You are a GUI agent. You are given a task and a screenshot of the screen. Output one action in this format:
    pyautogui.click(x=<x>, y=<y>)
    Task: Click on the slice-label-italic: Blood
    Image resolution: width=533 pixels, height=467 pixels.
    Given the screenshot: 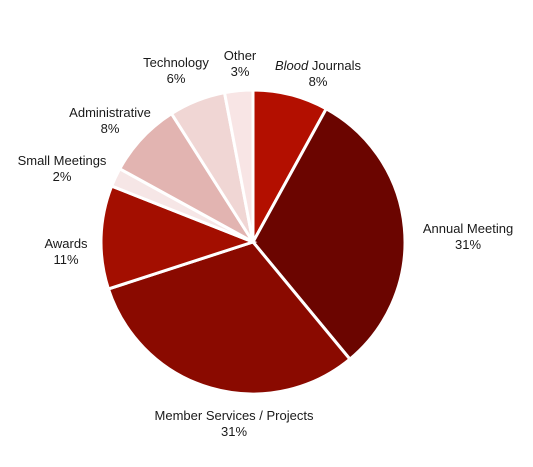 What is the action you would take?
    pyautogui.click(x=292, y=65)
    